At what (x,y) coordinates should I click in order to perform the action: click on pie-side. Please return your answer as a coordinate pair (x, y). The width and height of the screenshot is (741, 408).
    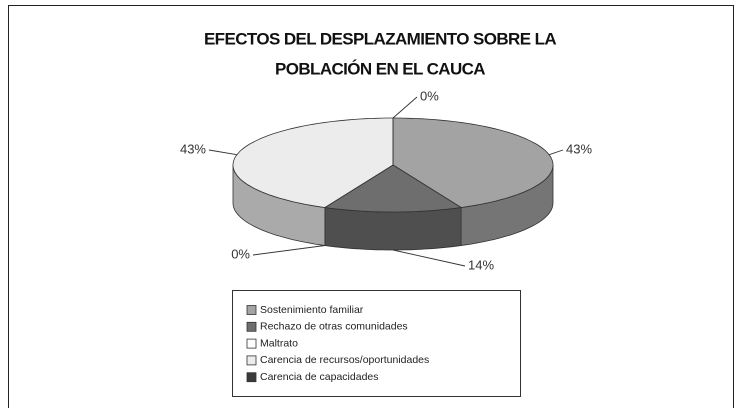
    Looking at the image, I should click on (393, 229).